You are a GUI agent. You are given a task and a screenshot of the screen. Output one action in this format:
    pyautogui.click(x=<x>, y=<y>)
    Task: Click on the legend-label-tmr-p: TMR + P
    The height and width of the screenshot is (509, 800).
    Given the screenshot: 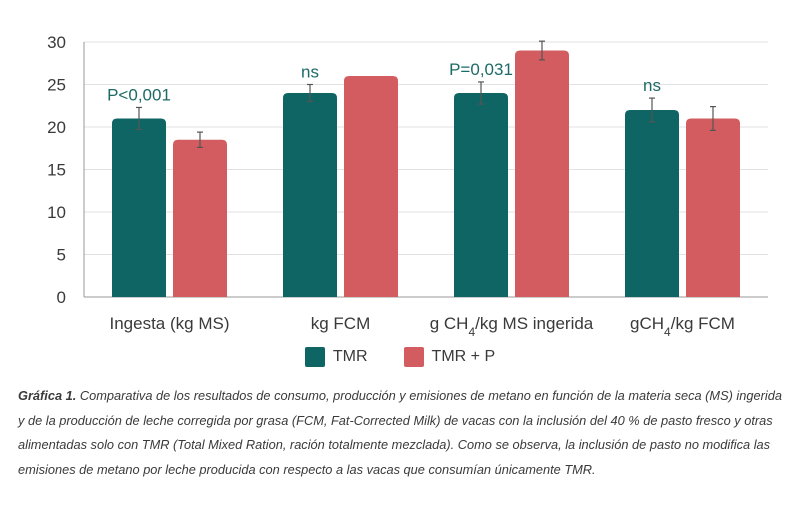 What is the action you would take?
    pyautogui.click(x=463, y=356)
    